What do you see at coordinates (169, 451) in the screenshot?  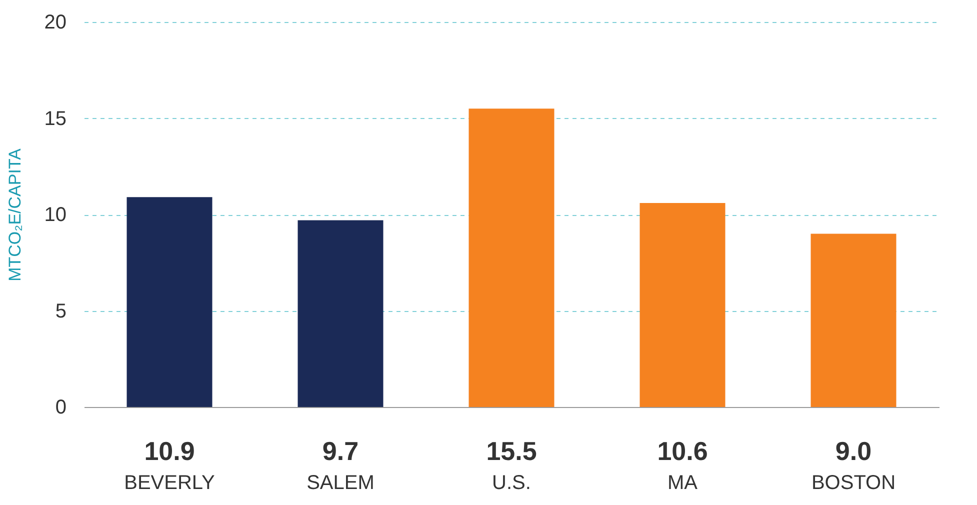 I see `data-label: 10.9` at bounding box center [169, 451].